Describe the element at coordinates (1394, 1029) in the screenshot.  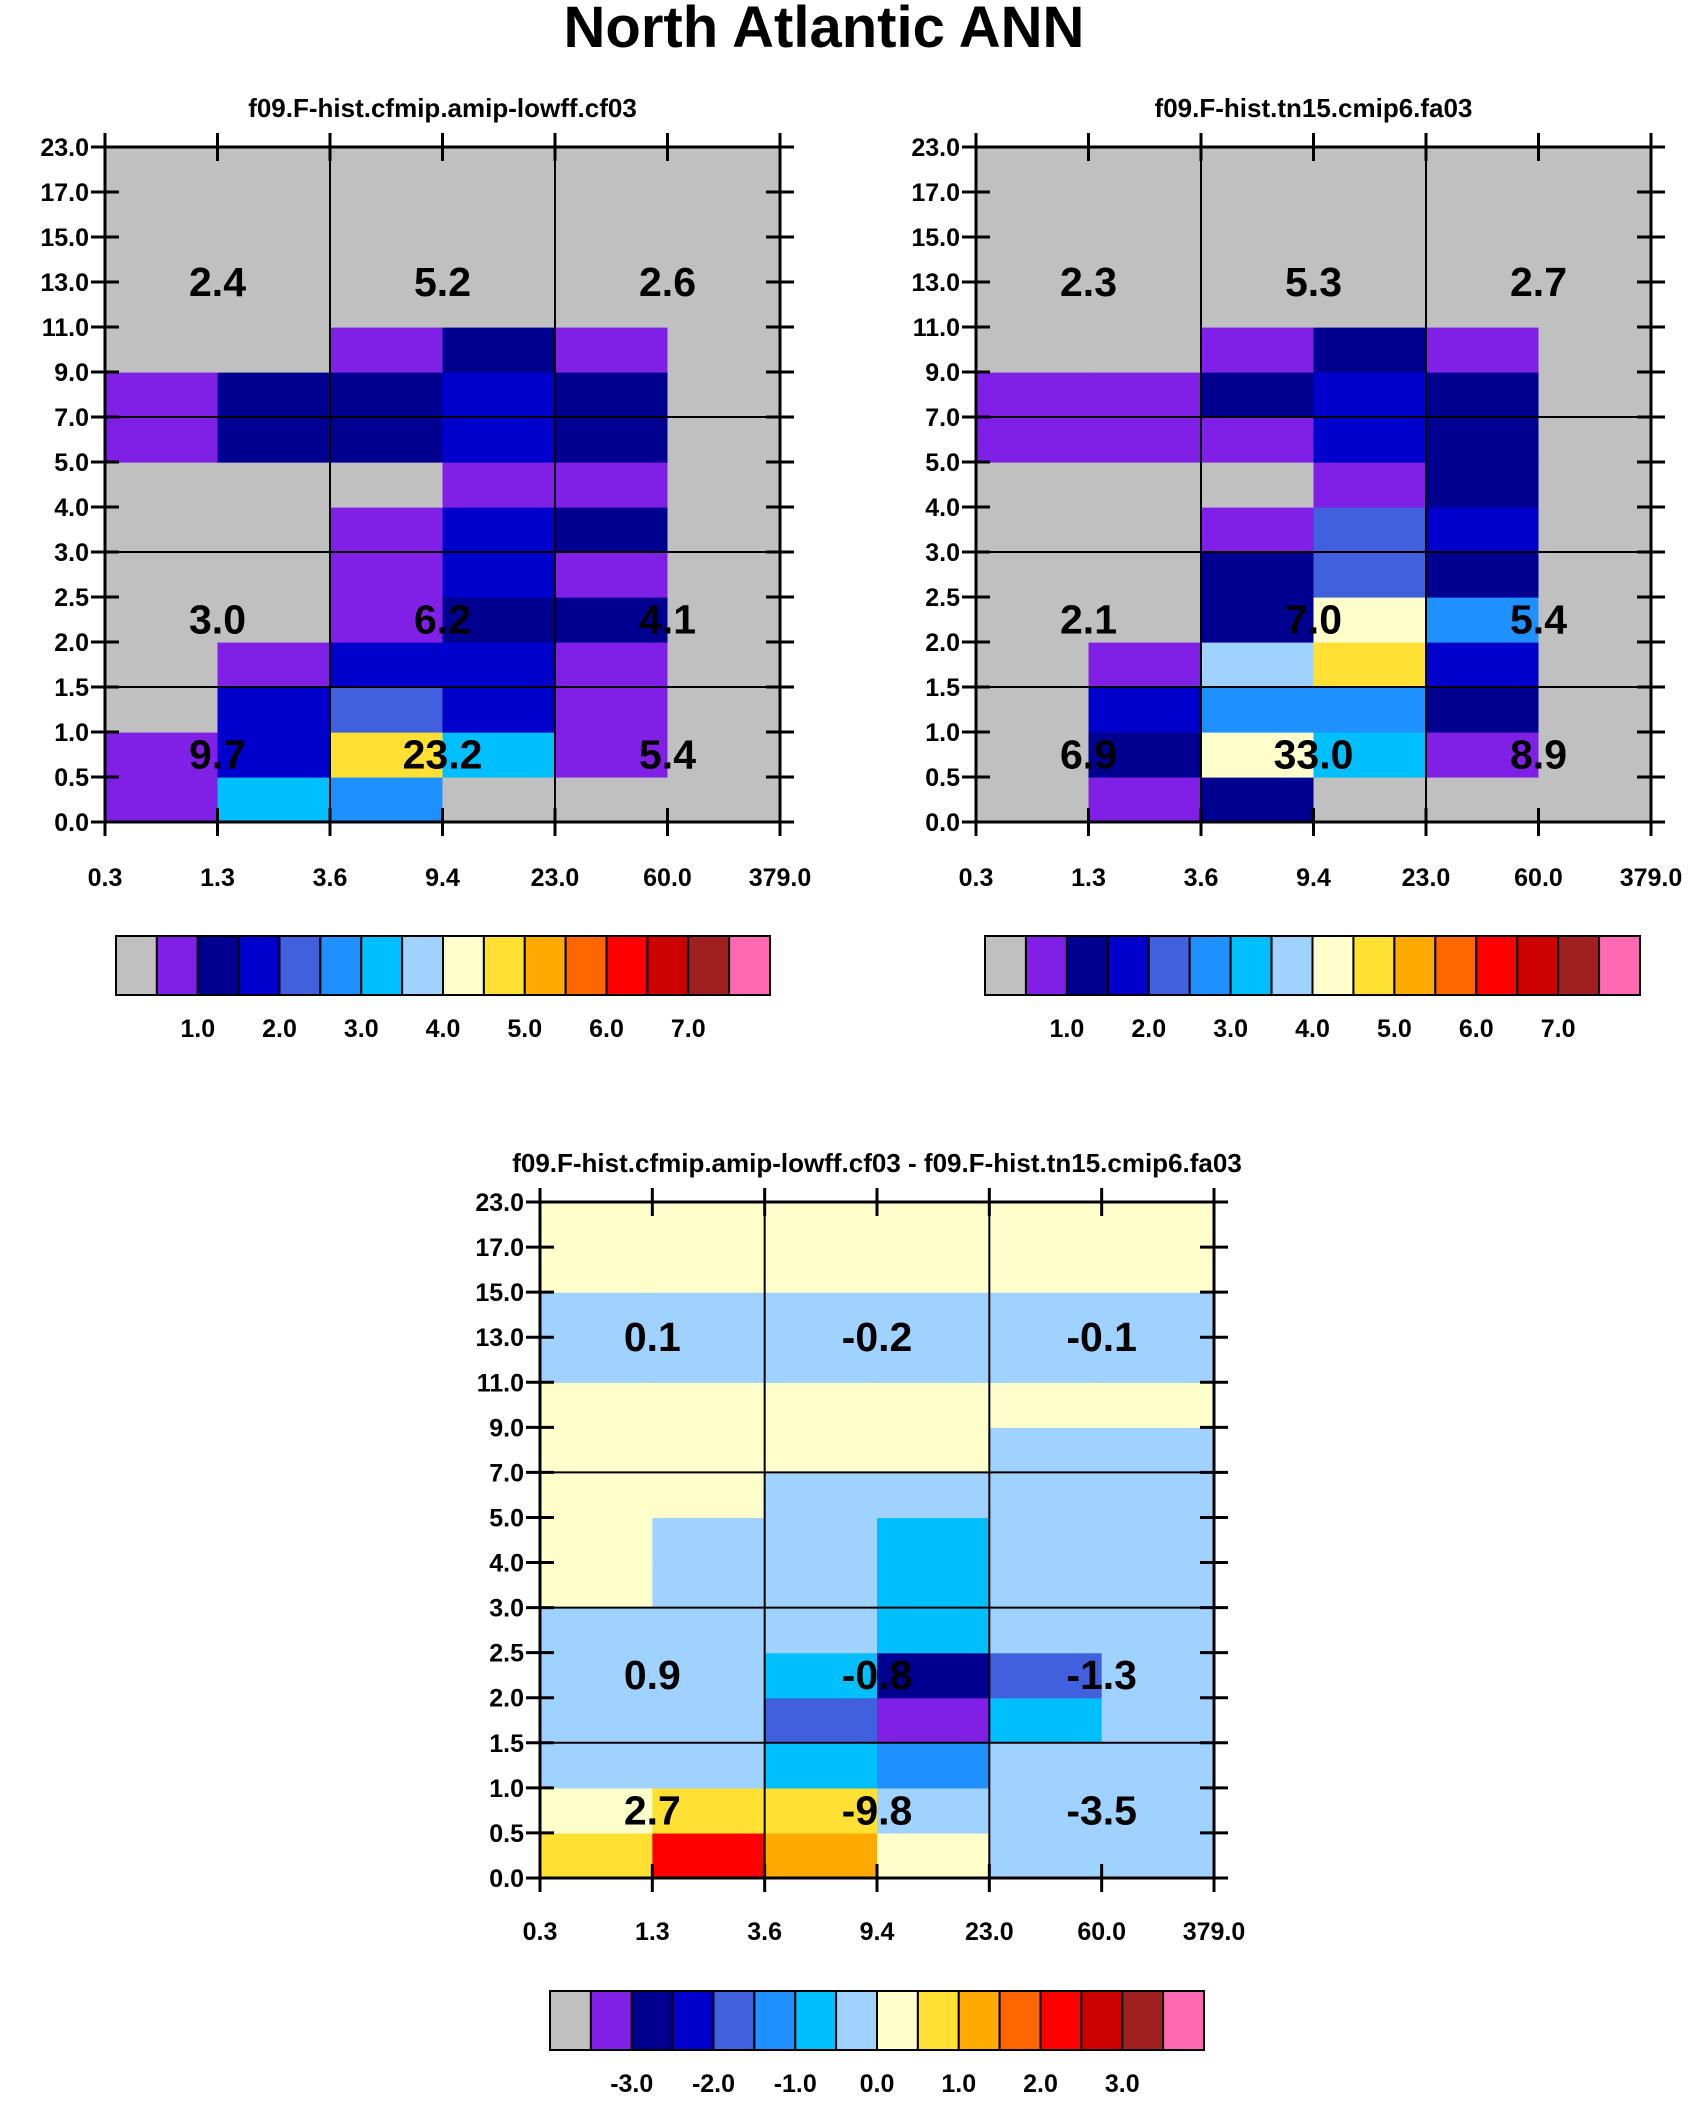
I see `colorbar-label: 5.0` at that location.